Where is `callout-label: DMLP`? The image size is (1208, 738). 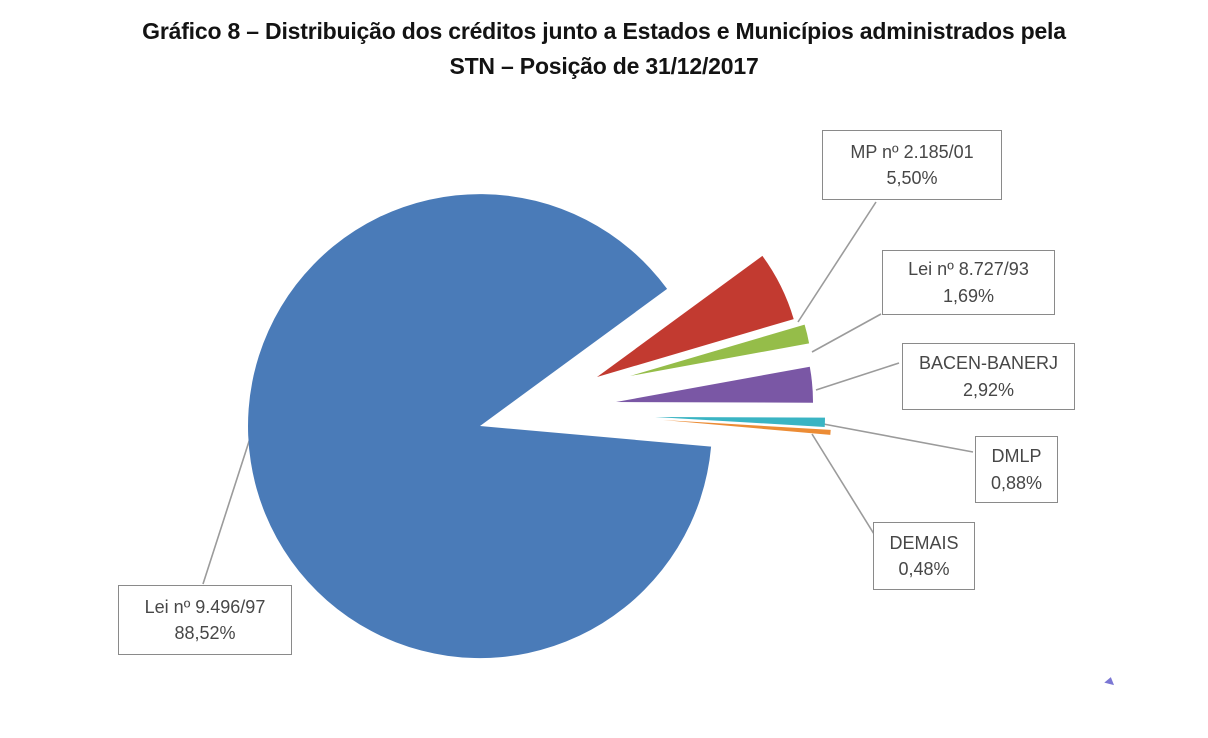
callout-label: DMLP is located at coordinates (1016, 456).